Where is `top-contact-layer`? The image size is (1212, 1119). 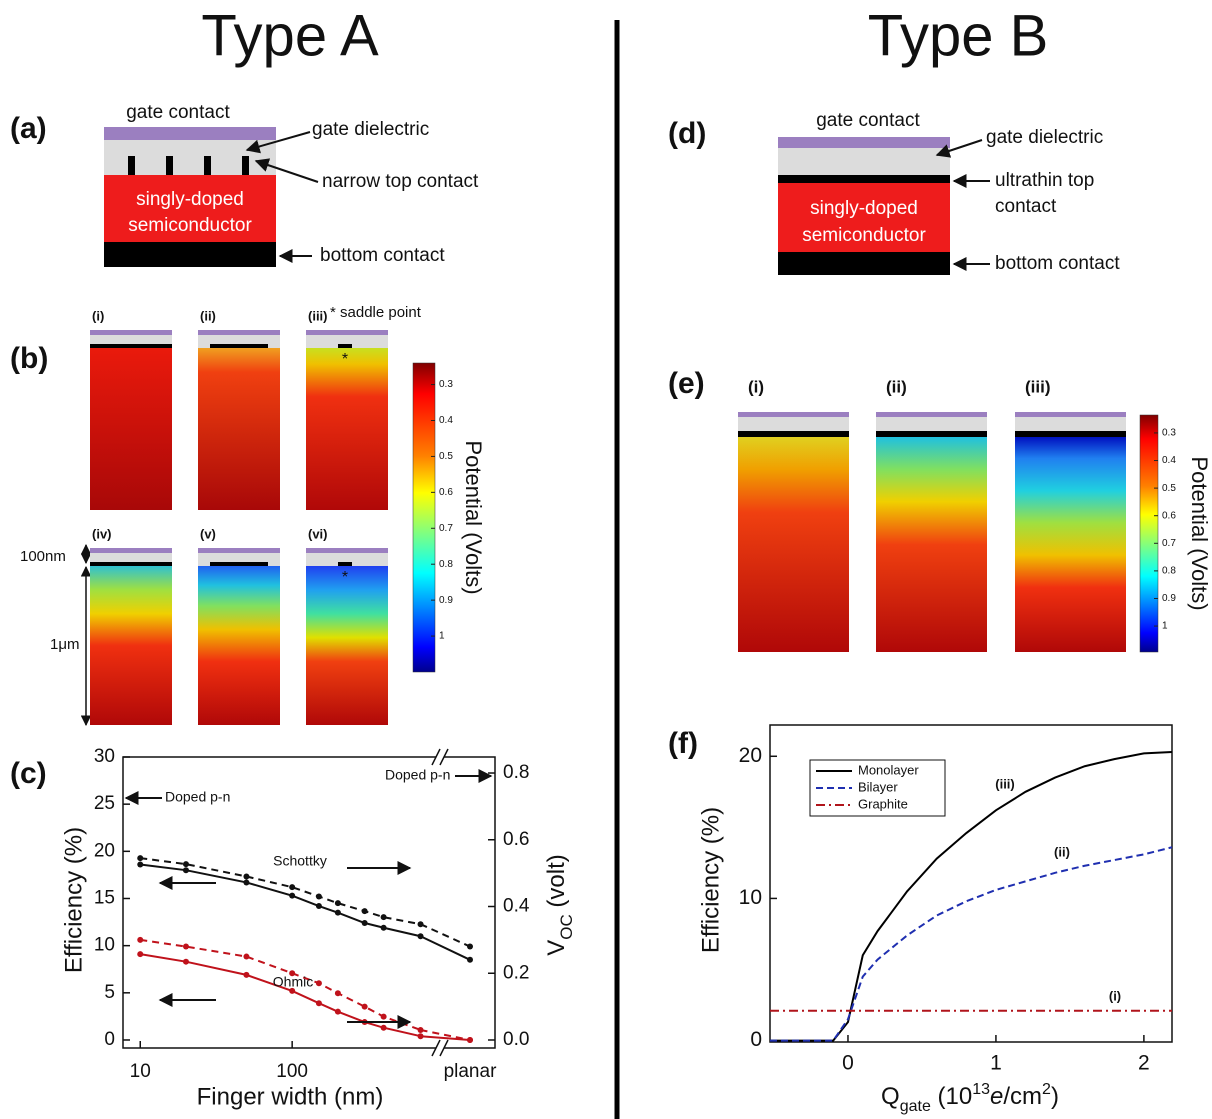
top-contact-layer is located at coordinates (864, 179).